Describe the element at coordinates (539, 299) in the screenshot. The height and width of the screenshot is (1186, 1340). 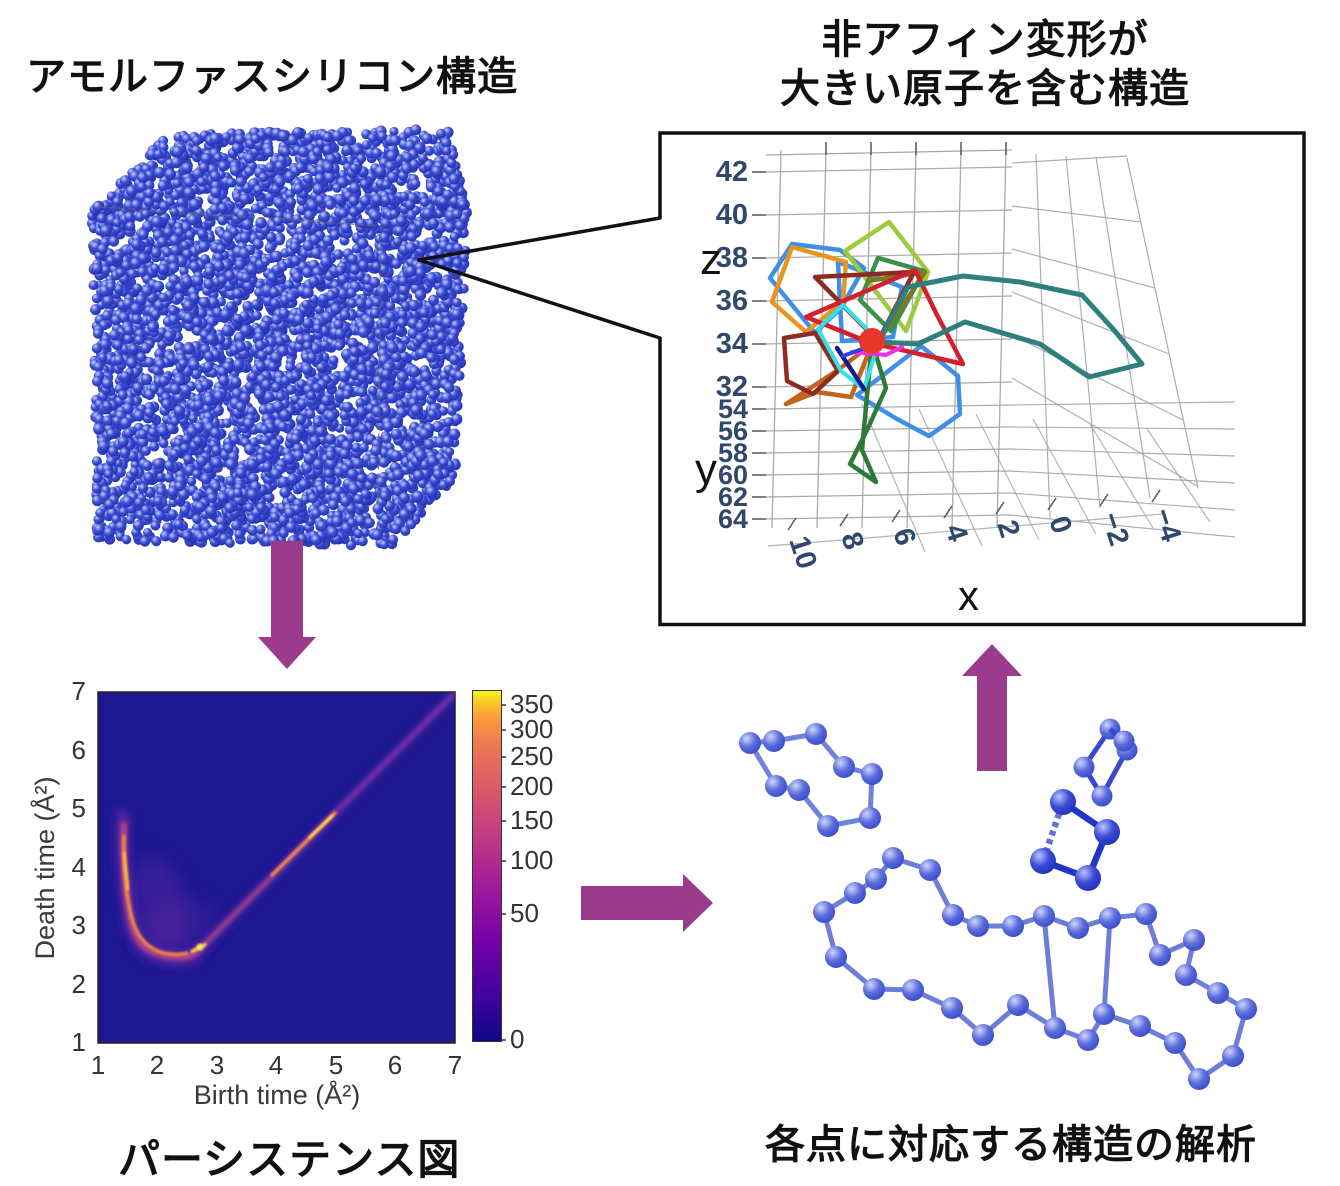
I see `callout-line-lower` at that location.